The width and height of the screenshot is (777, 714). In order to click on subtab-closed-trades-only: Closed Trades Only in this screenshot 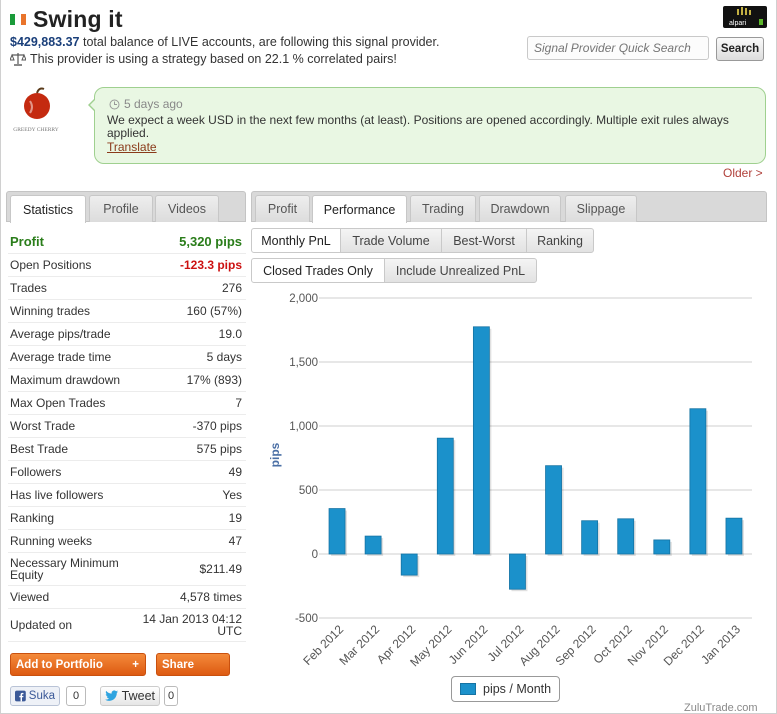, I will do `click(318, 270)`.